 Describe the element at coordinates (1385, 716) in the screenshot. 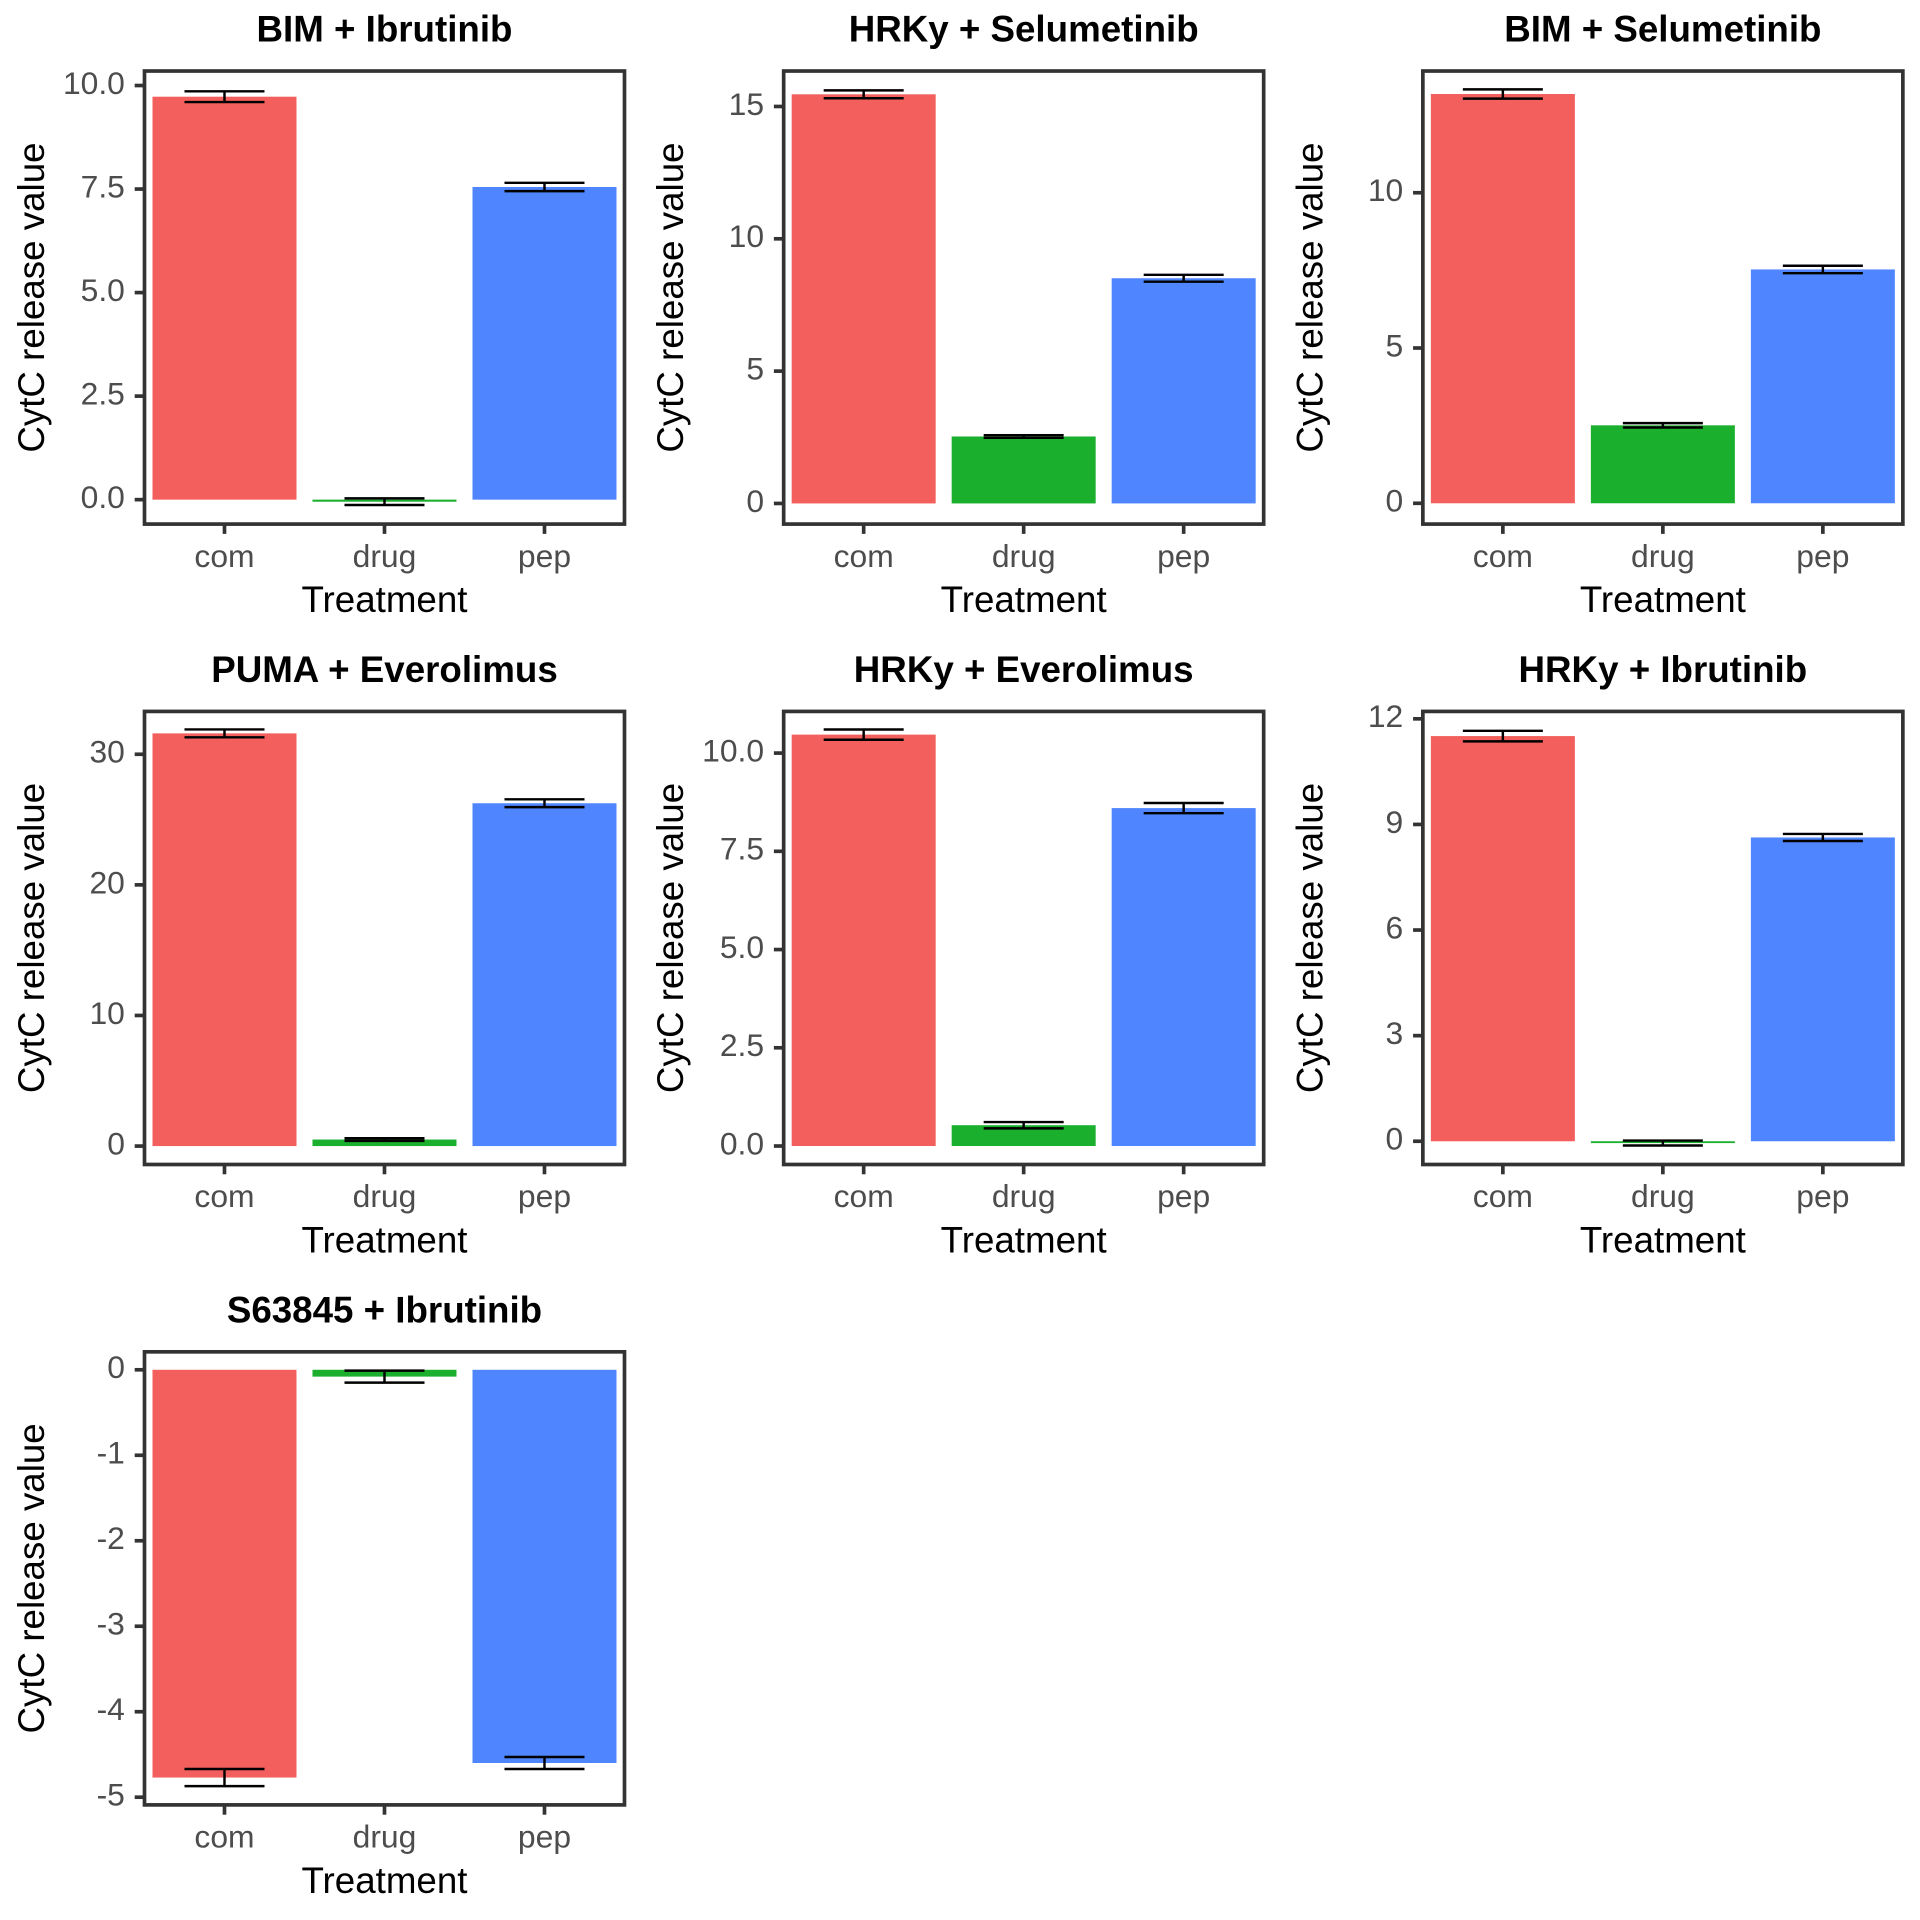

I see `y-tick-label: 12` at that location.